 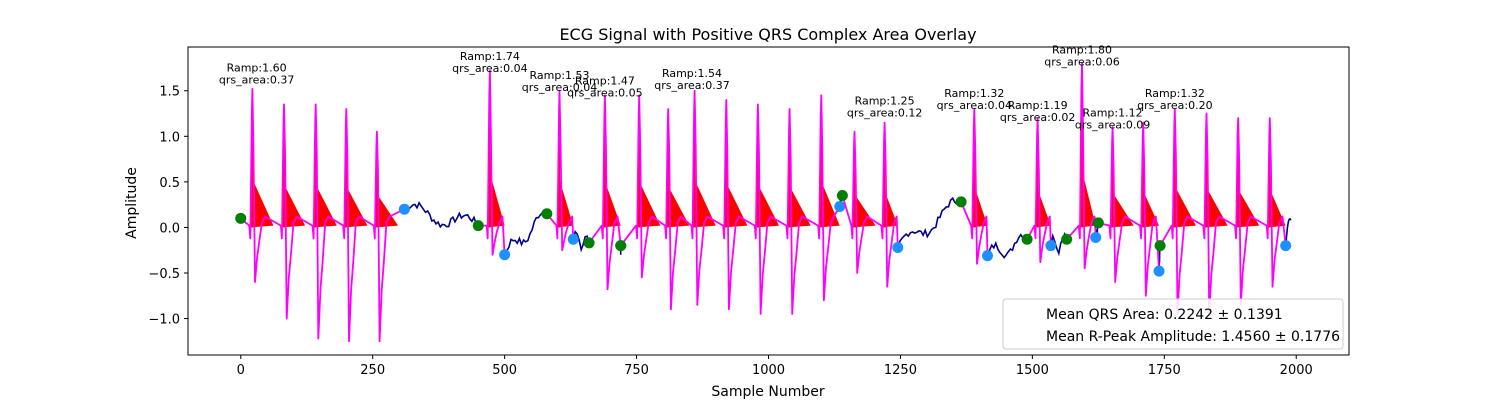 I want to click on legend-entry-mean-r-peak-amplitude: Mean R-Peak Amplitude: 1.4560 ± 0.1776, so click(x=1193, y=337).